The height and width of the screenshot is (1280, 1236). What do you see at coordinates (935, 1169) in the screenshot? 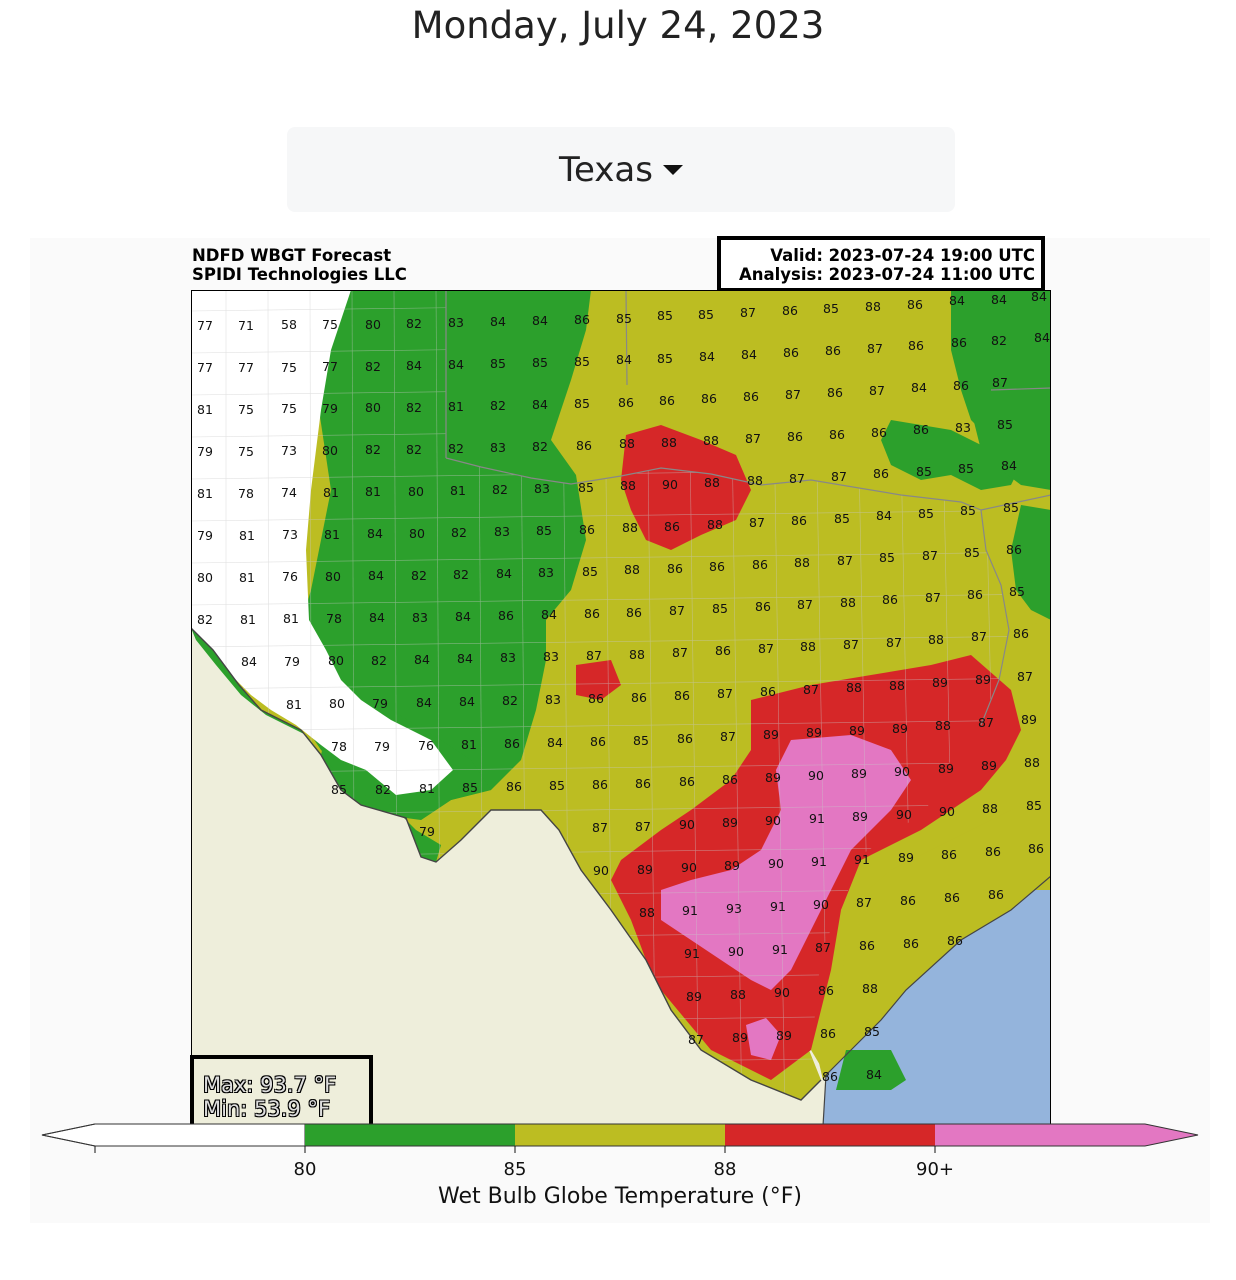
I see `tick-label-90plus: 90+` at bounding box center [935, 1169].